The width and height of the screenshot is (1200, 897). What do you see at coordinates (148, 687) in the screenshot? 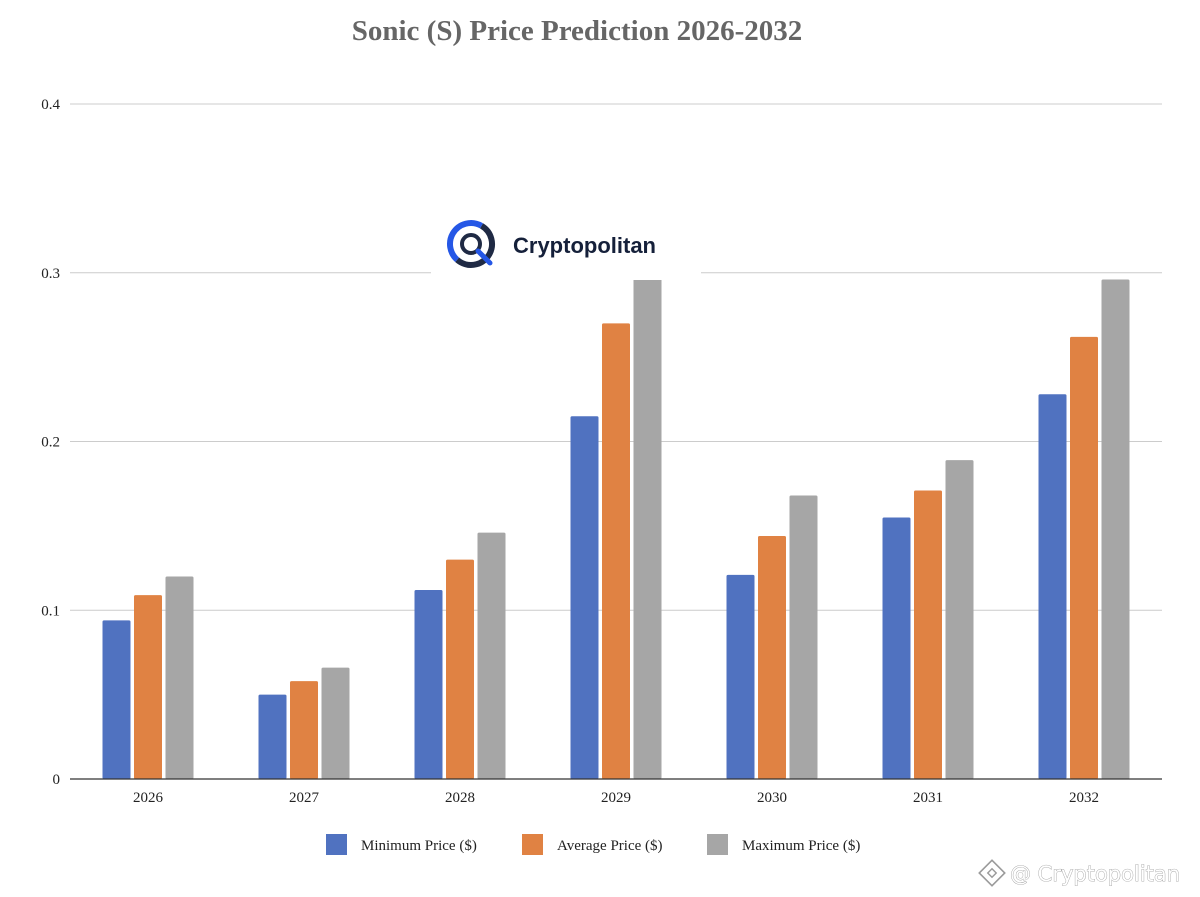
I see `bar-2026-s1` at bounding box center [148, 687].